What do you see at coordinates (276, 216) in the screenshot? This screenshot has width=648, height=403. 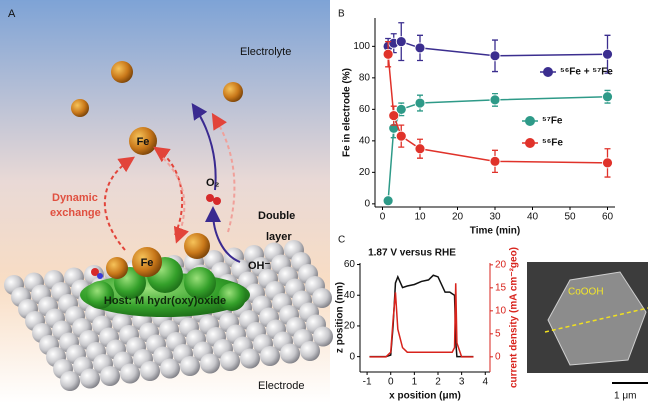 I see `label: Double` at bounding box center [276, 216].